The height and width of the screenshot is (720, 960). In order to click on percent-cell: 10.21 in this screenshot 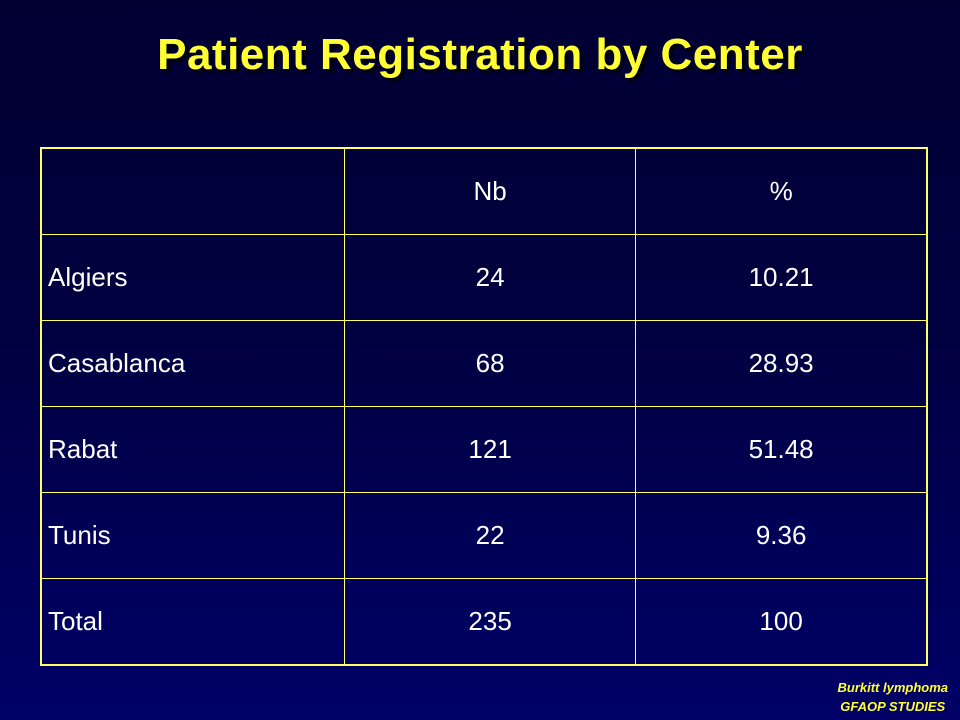, I will do `click(781, 277)`.